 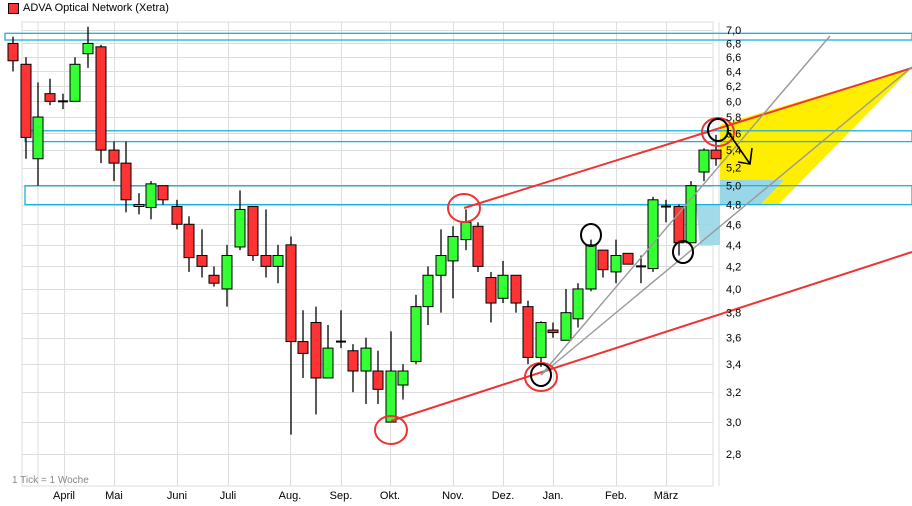 What do you see at coordinates (816, 136) in the screenshot?
I see `yellow-wedge` at bounding box center [816, 136].